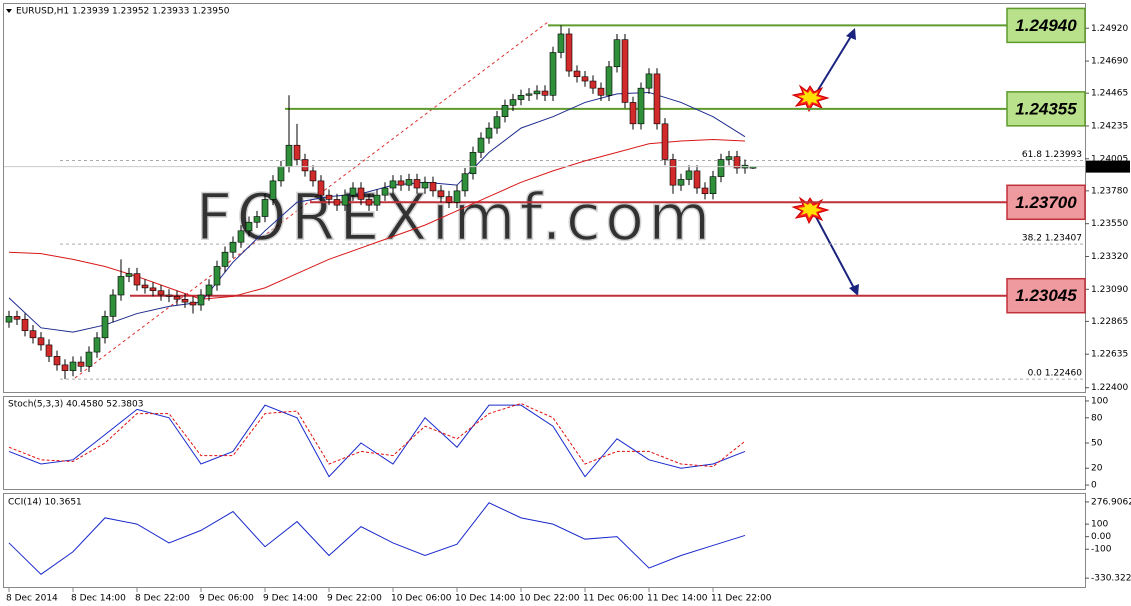 The width and height of the screenshot is (1131, 606). What do you see at coordinates (1111, 502) in the screenshot?
I see `y-tick-label: 276.9062` at bounding box center [1111, 502].